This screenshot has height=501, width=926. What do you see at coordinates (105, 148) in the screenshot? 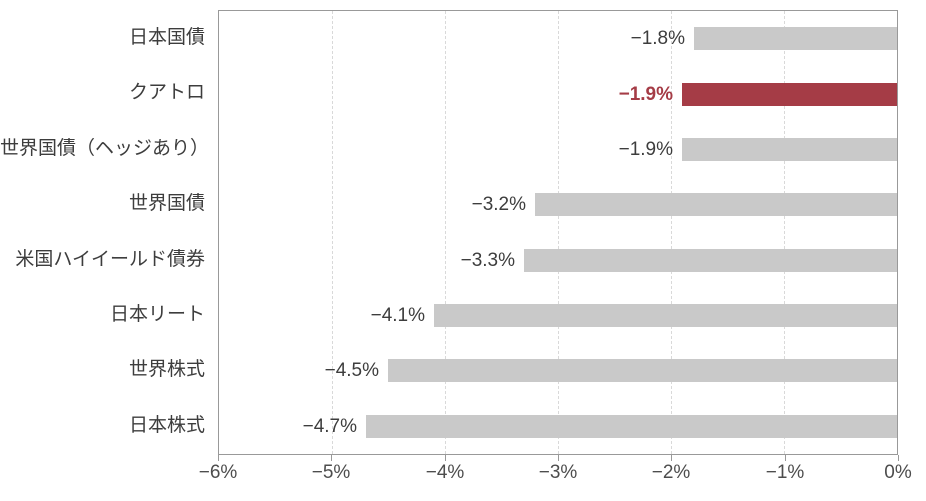
I see `category-label: 世界国債（ヘッジあり）` at bounding box center [105, 148].